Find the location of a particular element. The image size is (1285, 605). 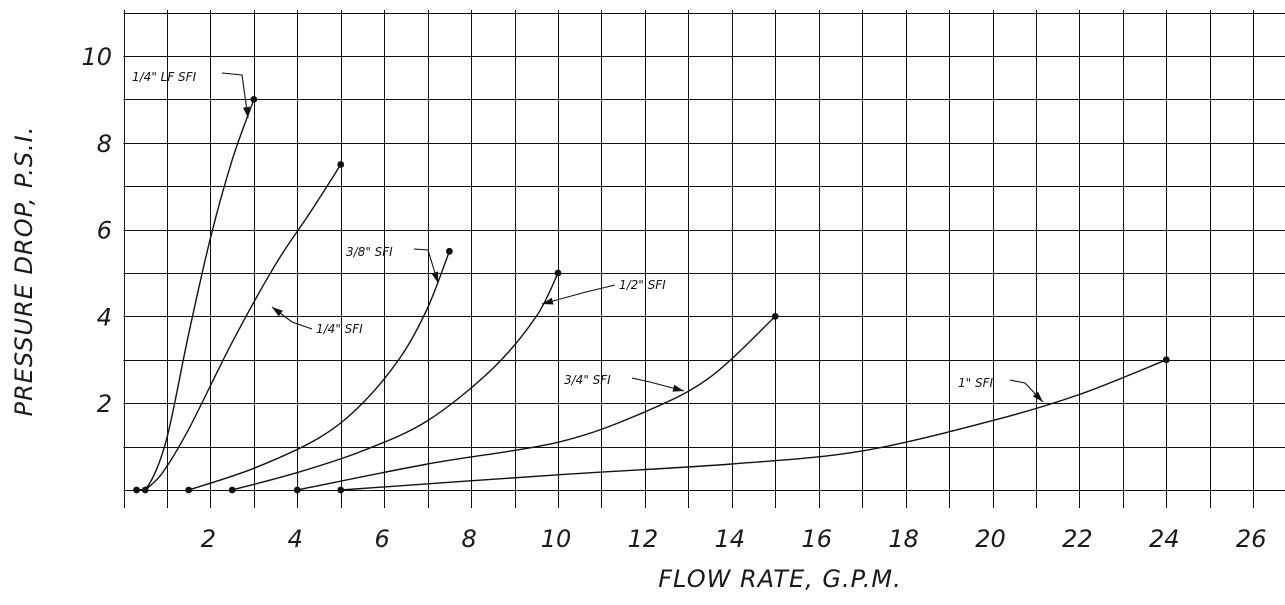

x-tick-label: 12 is located at coordinates (643, 539).